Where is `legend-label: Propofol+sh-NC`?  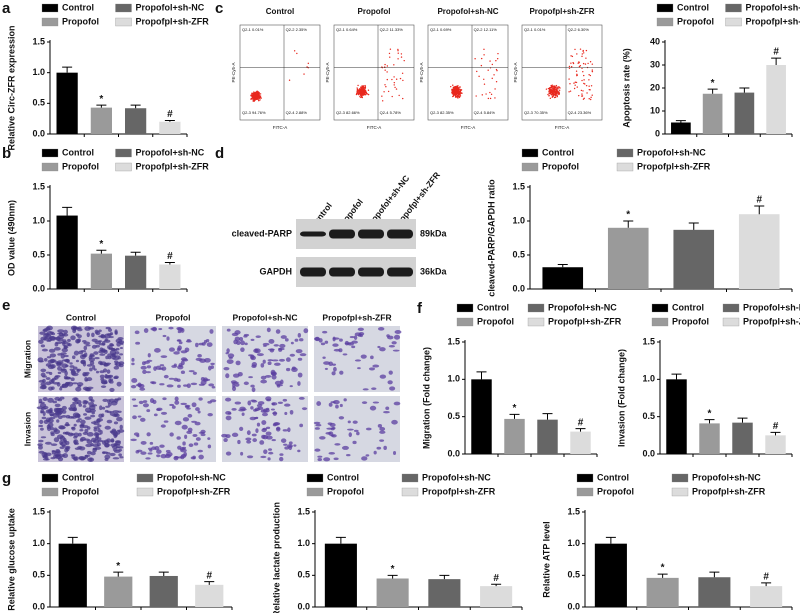 legend-label: Propofol+sh-NC is located at coordinates (671, 152).